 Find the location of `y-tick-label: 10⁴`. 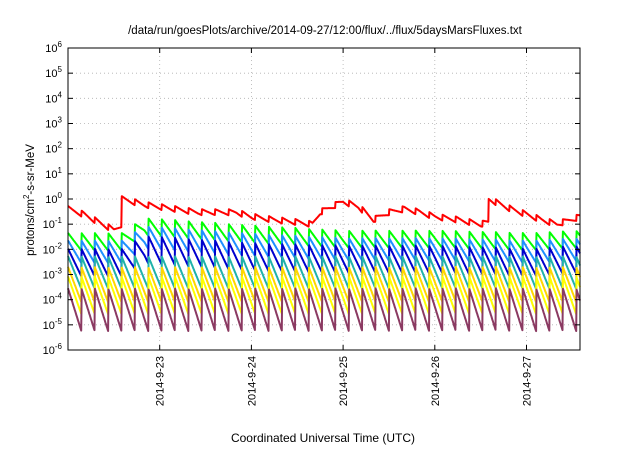

y-tick-label: 10⁴ is located at coordinates (53, 97).